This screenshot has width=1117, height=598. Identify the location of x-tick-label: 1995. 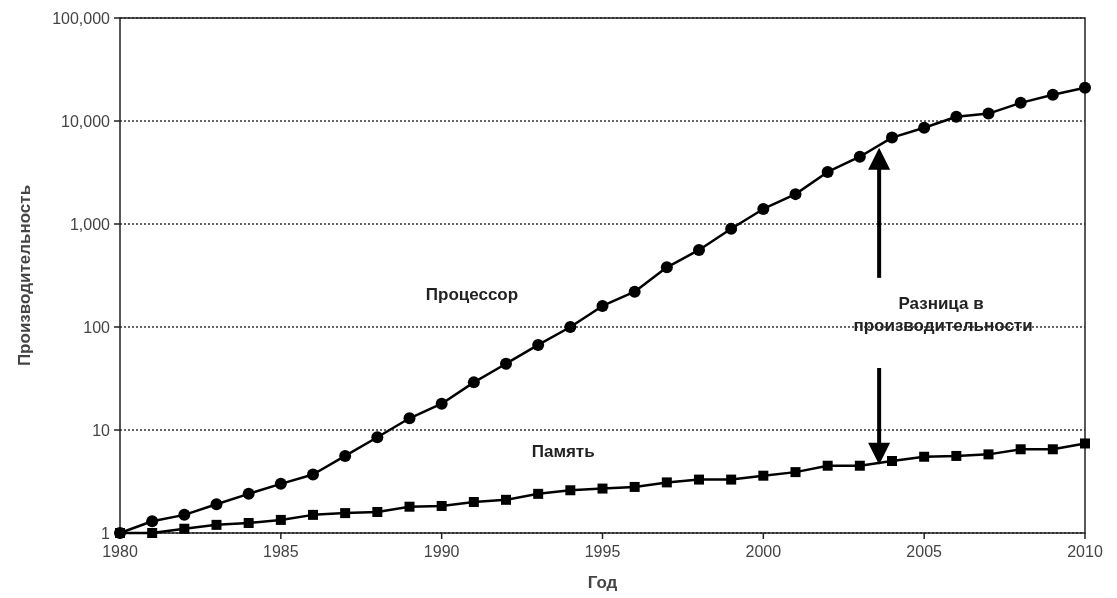
(602, 551).